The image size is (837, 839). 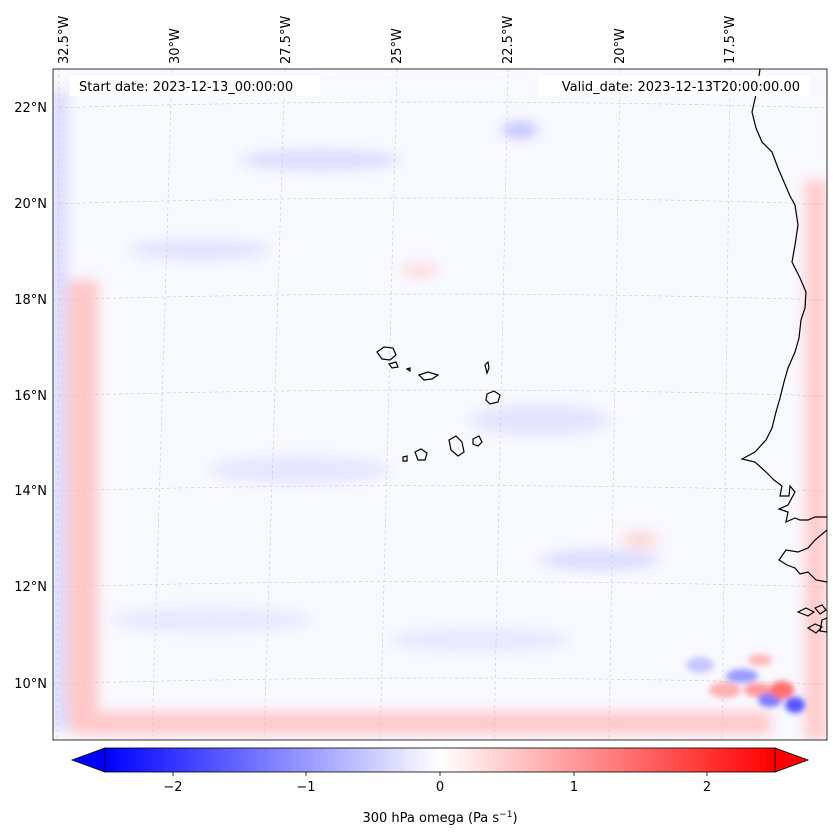 What do you see at coordinates (305, 787) in the screenshot?
I see `colorbar-tick-neg1: −1` at bounding box center [305, 787].